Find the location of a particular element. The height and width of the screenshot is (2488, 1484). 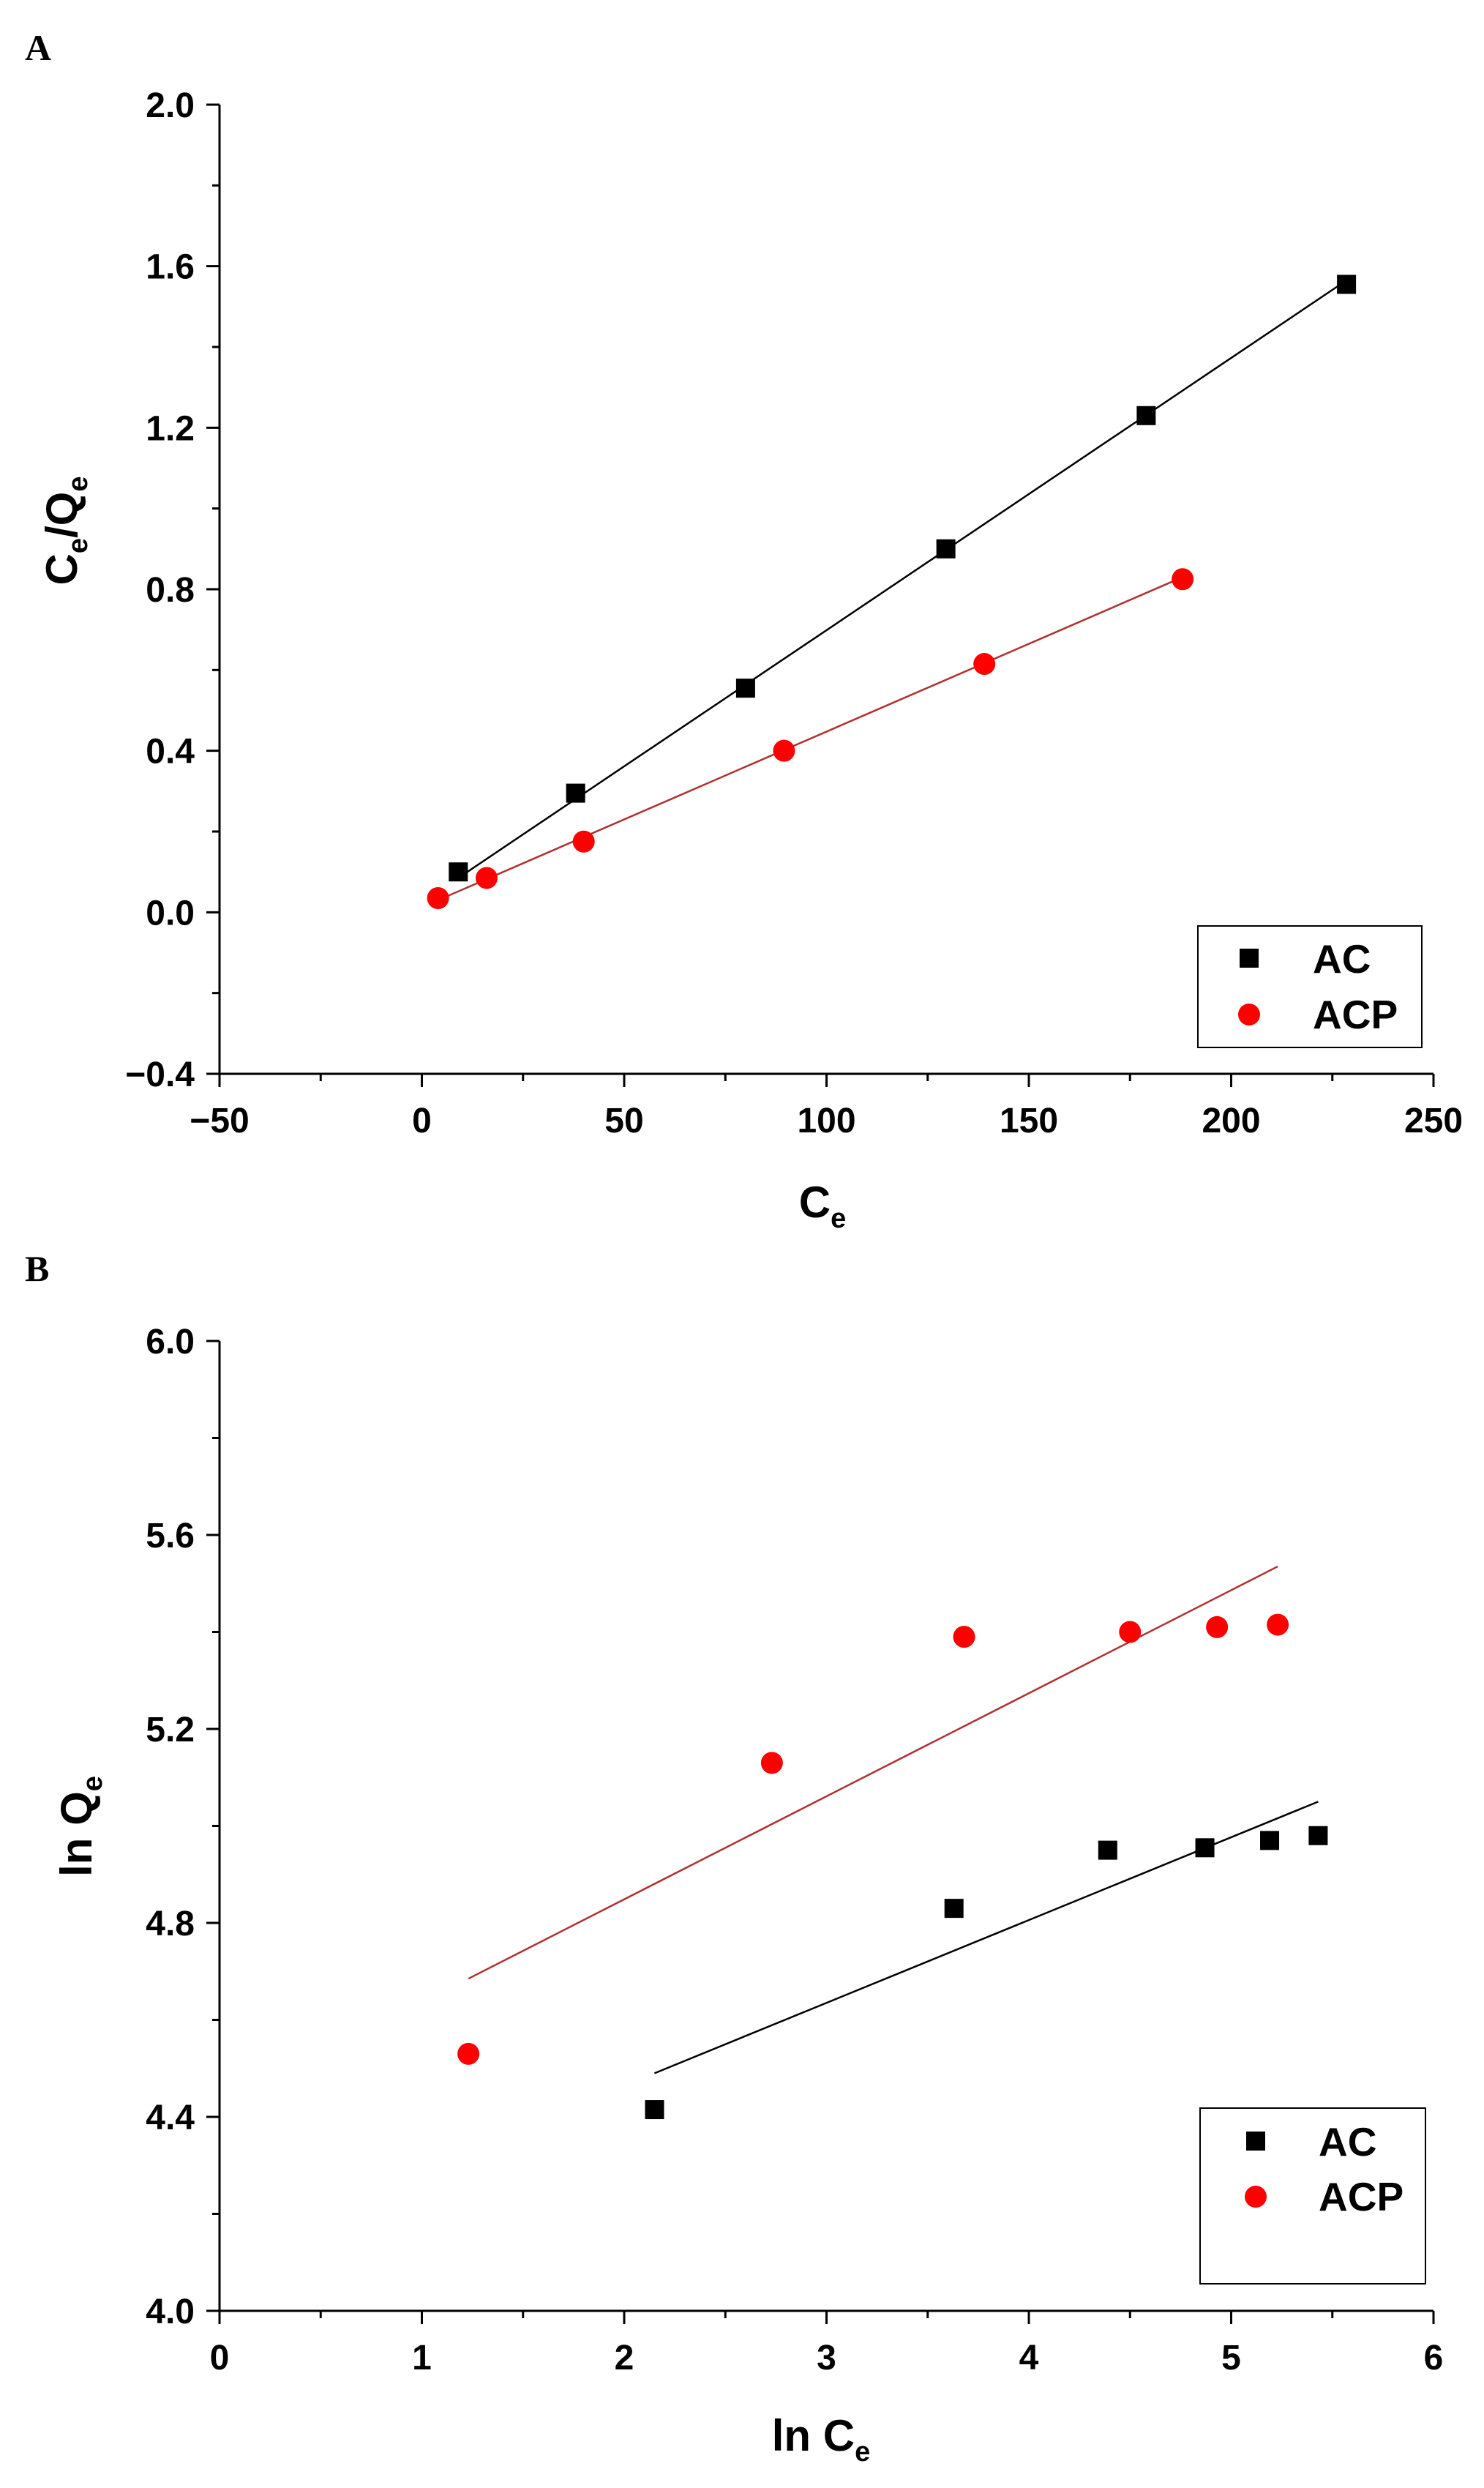

panel-b-x-tick-label: 3 is located at coordinates (826, 2358).